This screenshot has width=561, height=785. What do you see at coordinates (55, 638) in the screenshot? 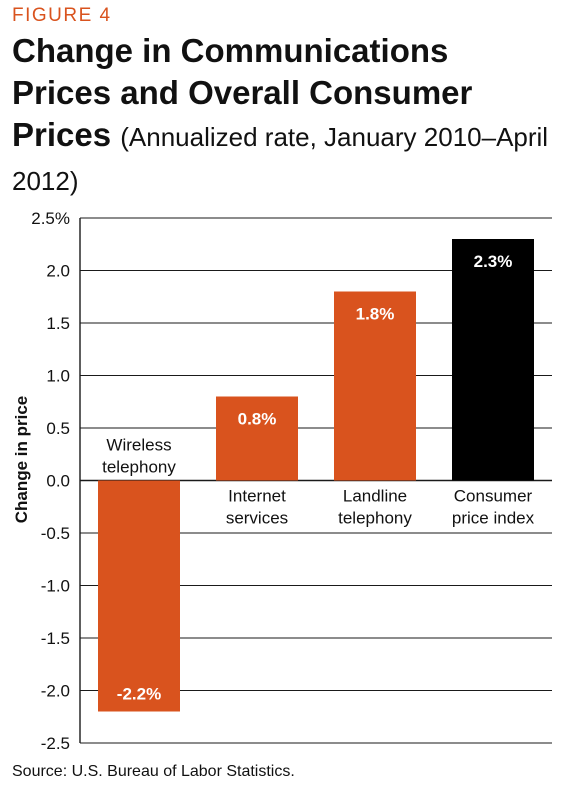
I see `y-tick-label: -1.5` at bounding box center [55, 638].